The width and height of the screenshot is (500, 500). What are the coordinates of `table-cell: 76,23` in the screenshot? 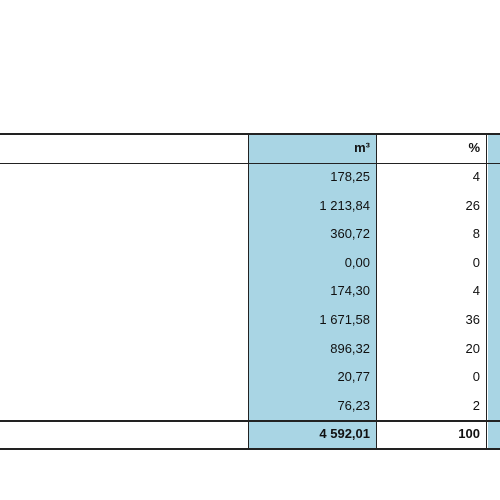 It's located at (353, 405).